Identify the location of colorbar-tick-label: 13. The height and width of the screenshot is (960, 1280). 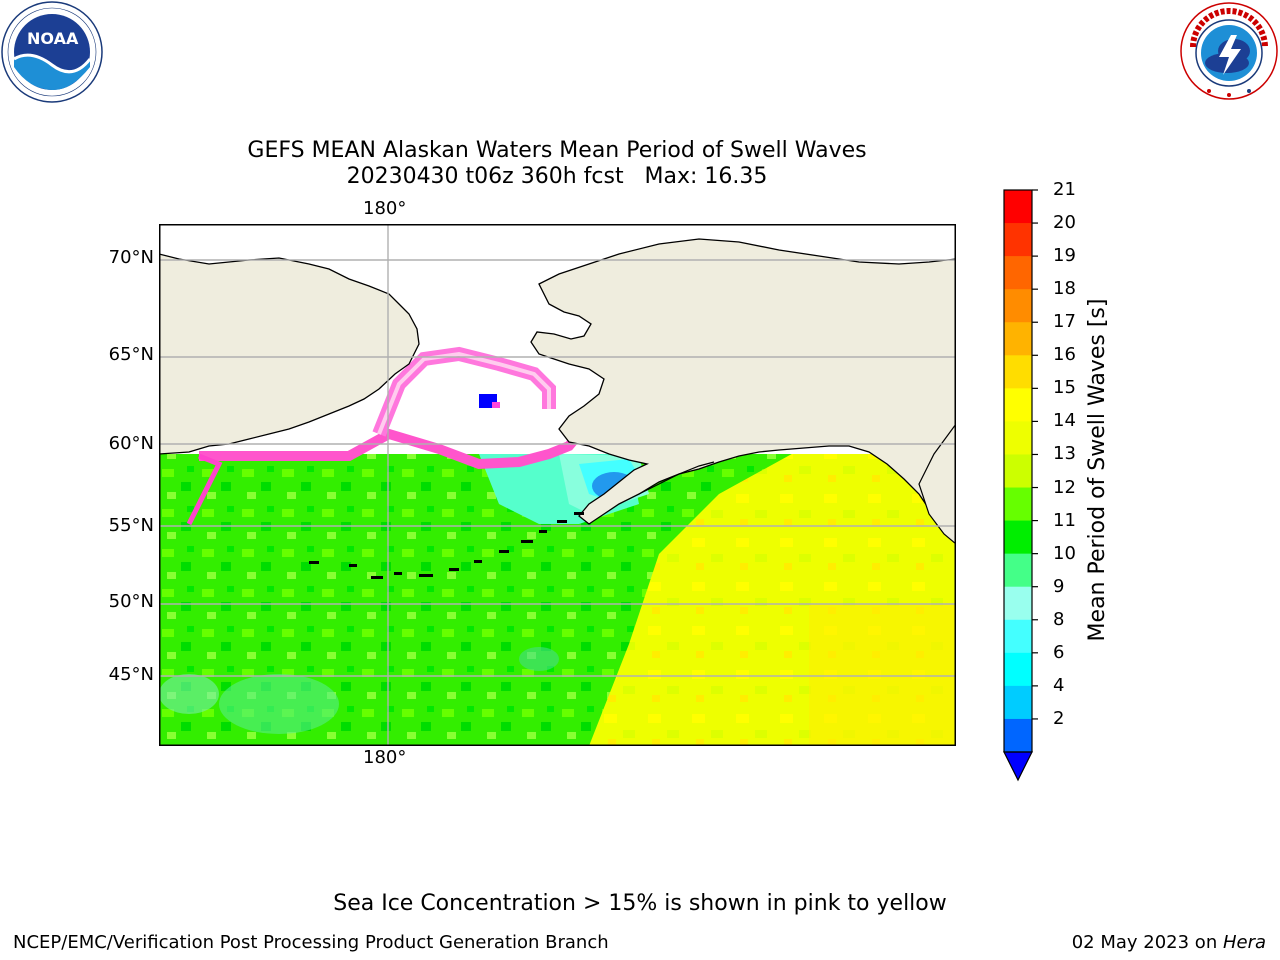
(1064, 454).